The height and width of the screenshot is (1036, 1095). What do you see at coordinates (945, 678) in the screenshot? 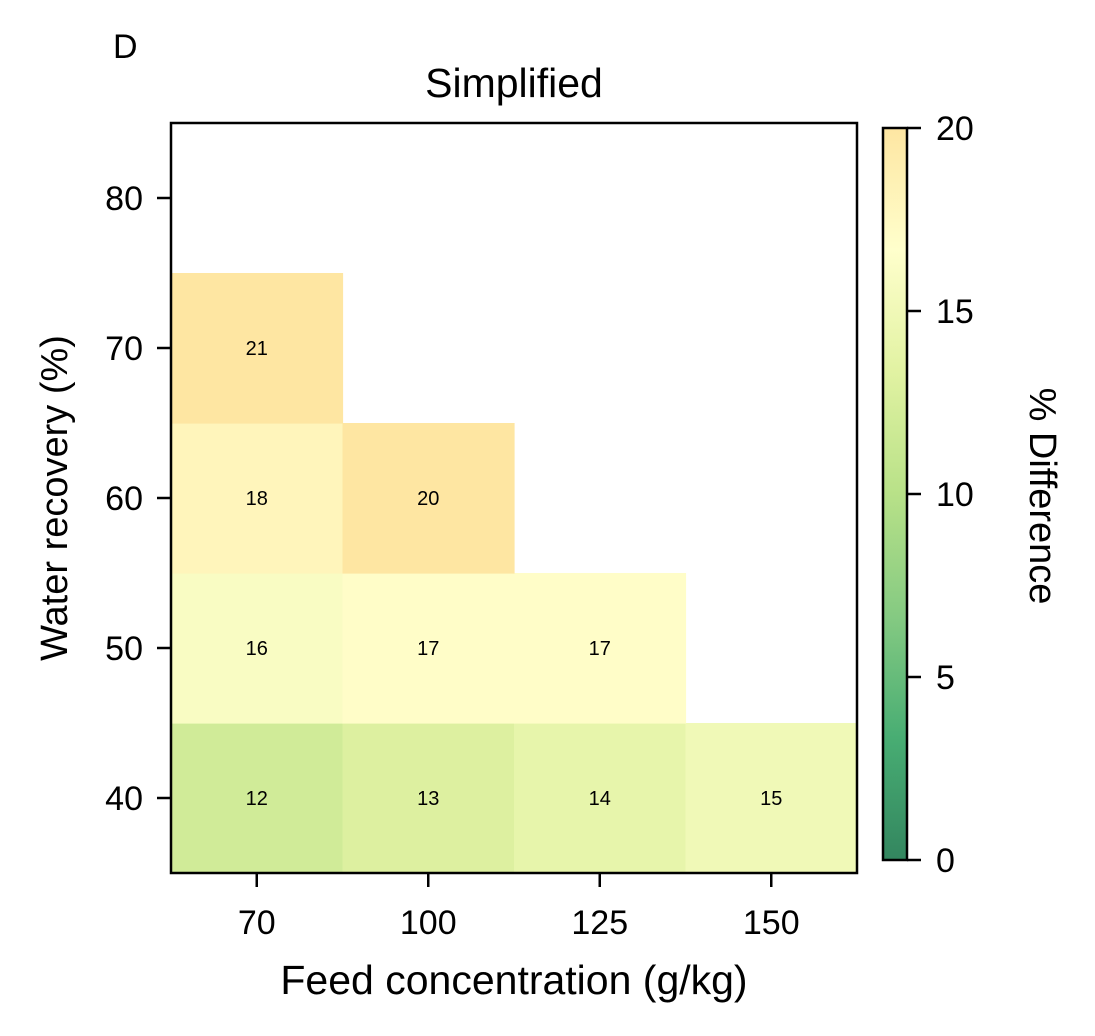
I see `colorbar-tick-label: 5` at bounding box center [945, 678].